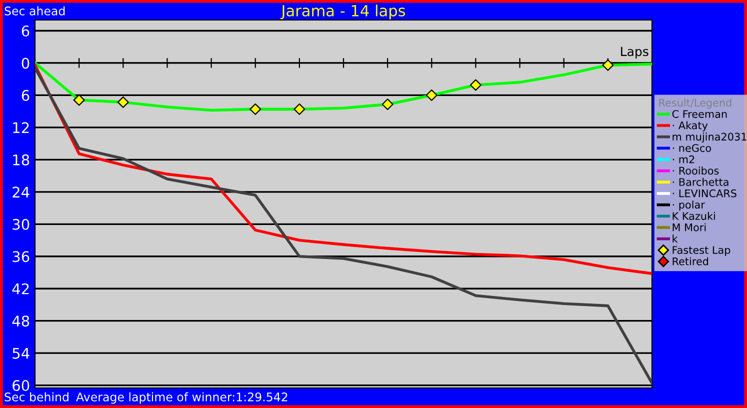 The height and width of the screenshot is (408, 747). What do you see at coordinates (21, 321) in the screenshot?
I see `y-tick-label: 48` at bounding box center [21, 321].